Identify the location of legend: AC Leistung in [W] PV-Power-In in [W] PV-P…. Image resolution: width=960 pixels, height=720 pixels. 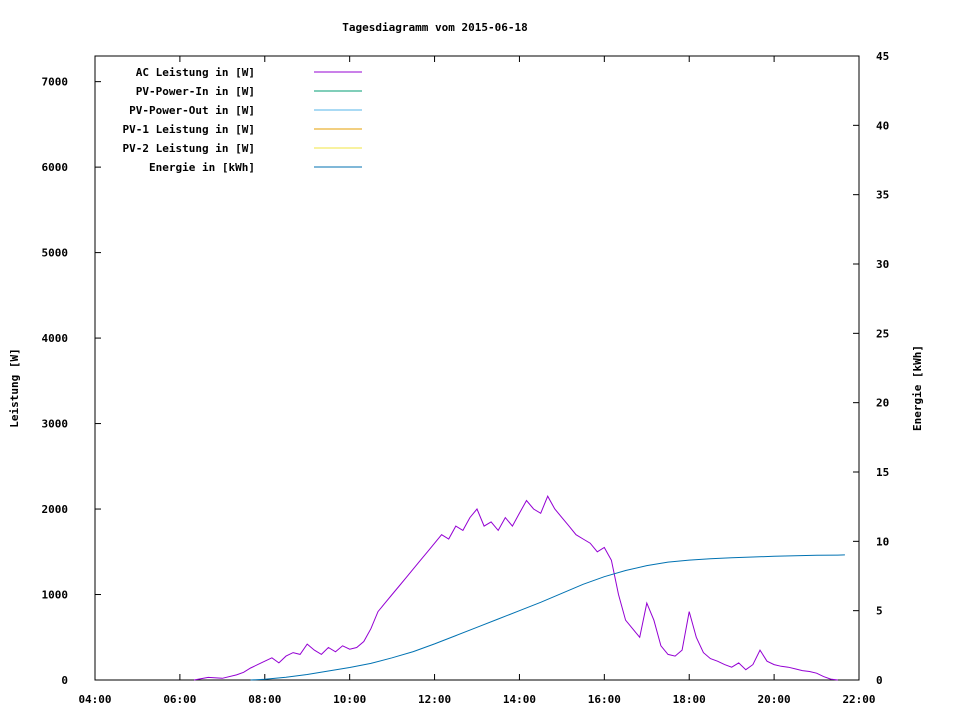
(242, 120).